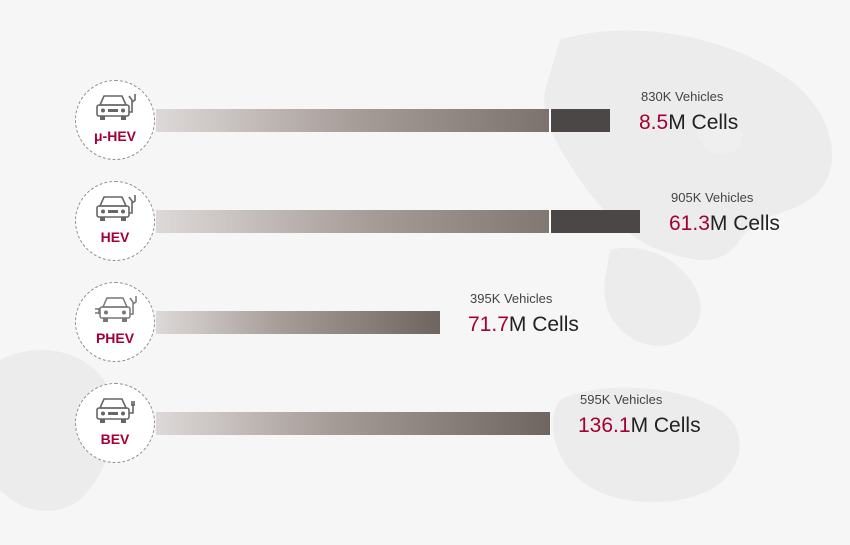 This screenshot has width=850, height=545. What do you see at coordinates (115, 338) in the screenshot?
I see `category-label: PHEV` at bounding box center [115, 338].